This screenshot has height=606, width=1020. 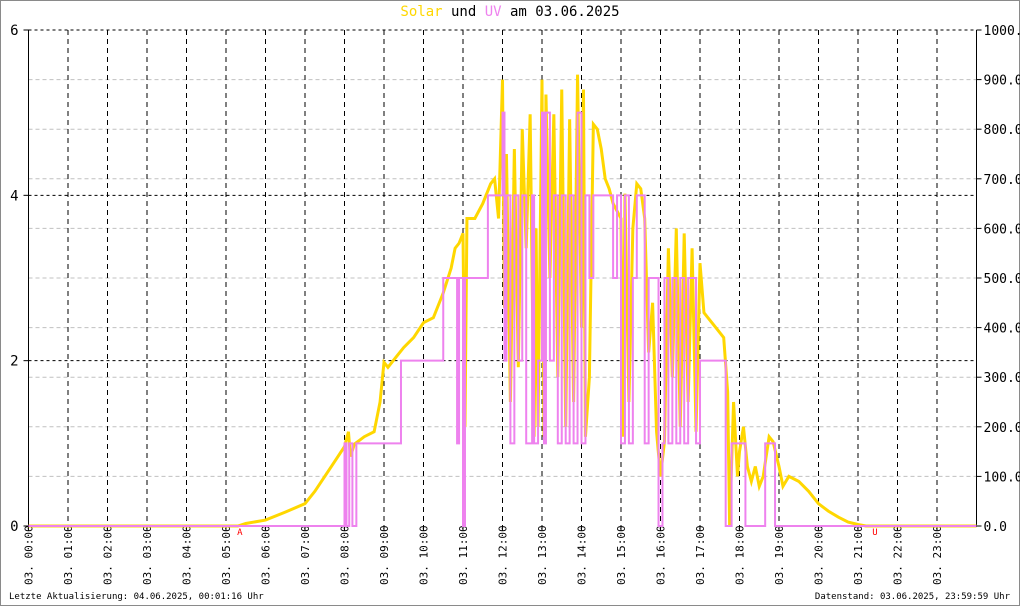 What do you see at coordinates (384, 555) in the screenshot?
I see `x-tick-label: 03. 09:00` at bounding box center [384, 555].